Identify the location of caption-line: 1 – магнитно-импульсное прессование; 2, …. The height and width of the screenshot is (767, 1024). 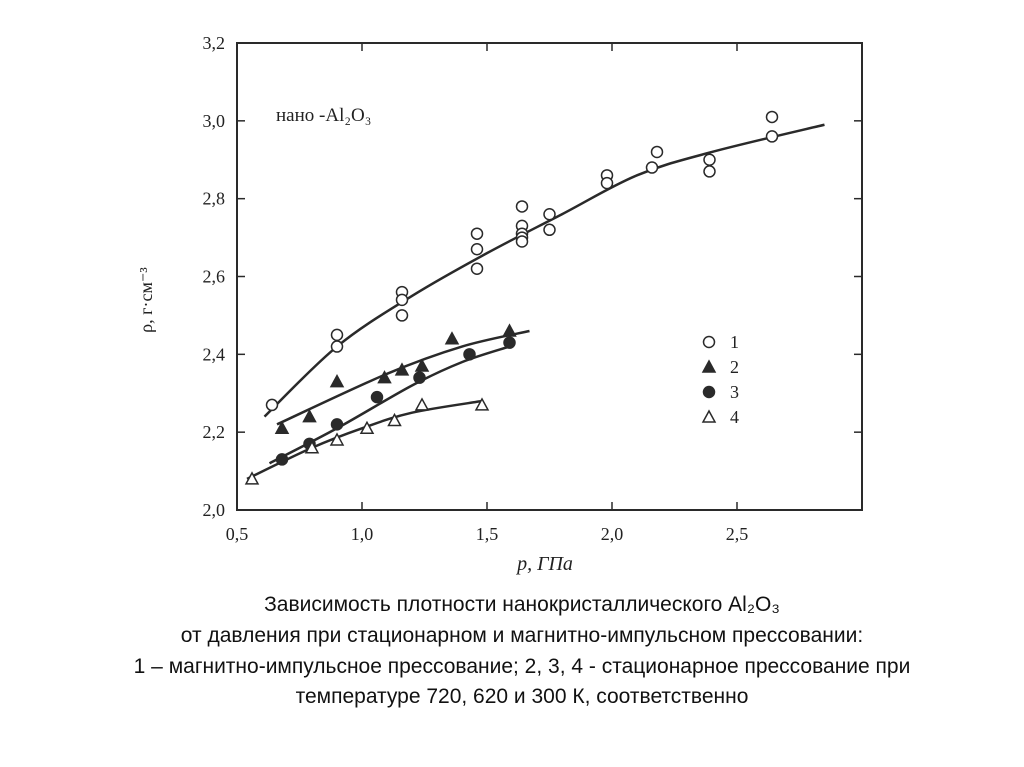
(522, 666).